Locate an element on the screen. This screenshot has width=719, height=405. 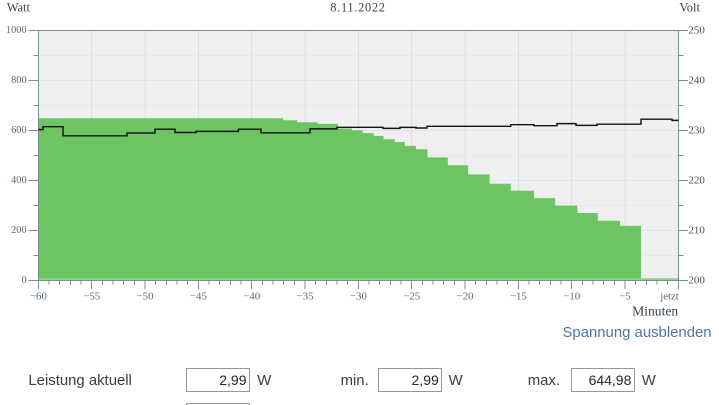
svg-text: 0 is located at coordinates (23, 280).